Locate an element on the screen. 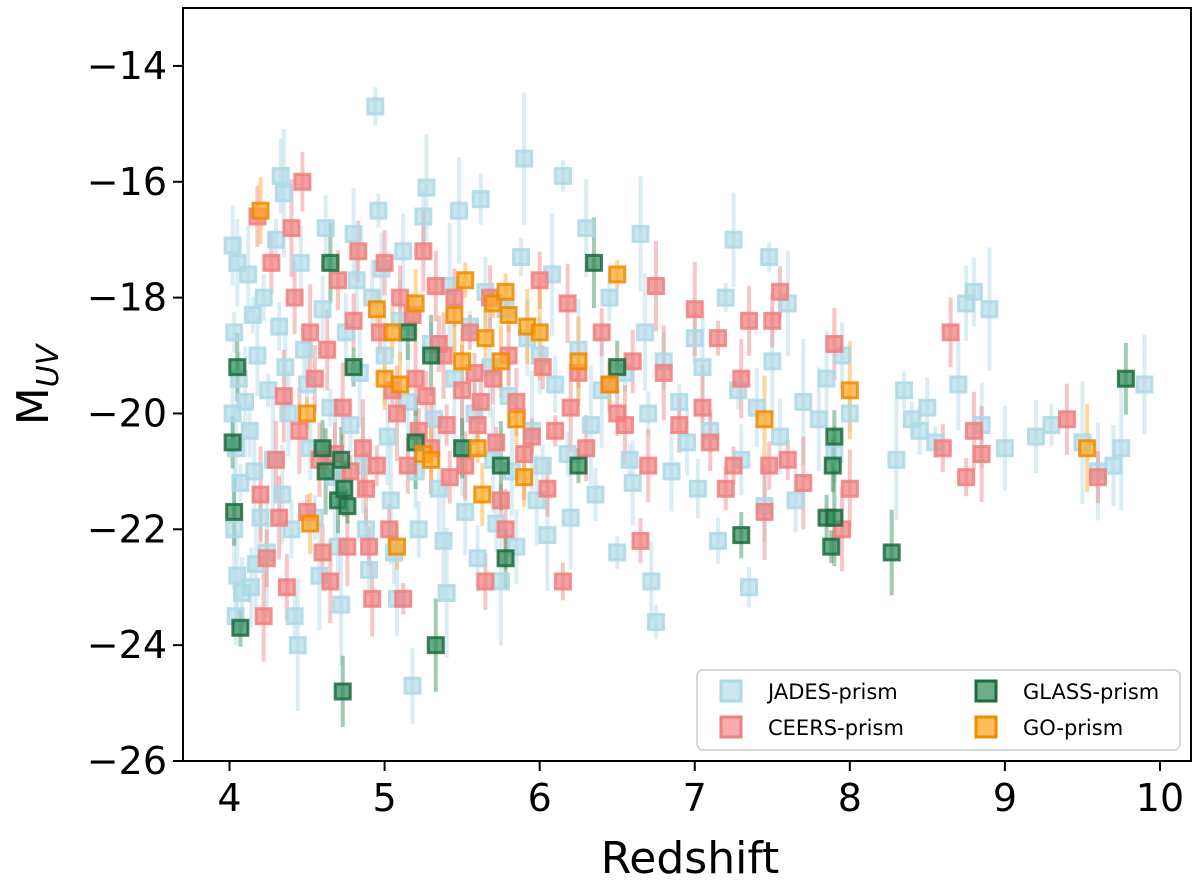 The image size is (1200, 883). y-tick-label: −20 is located at coordinates (127, 413).